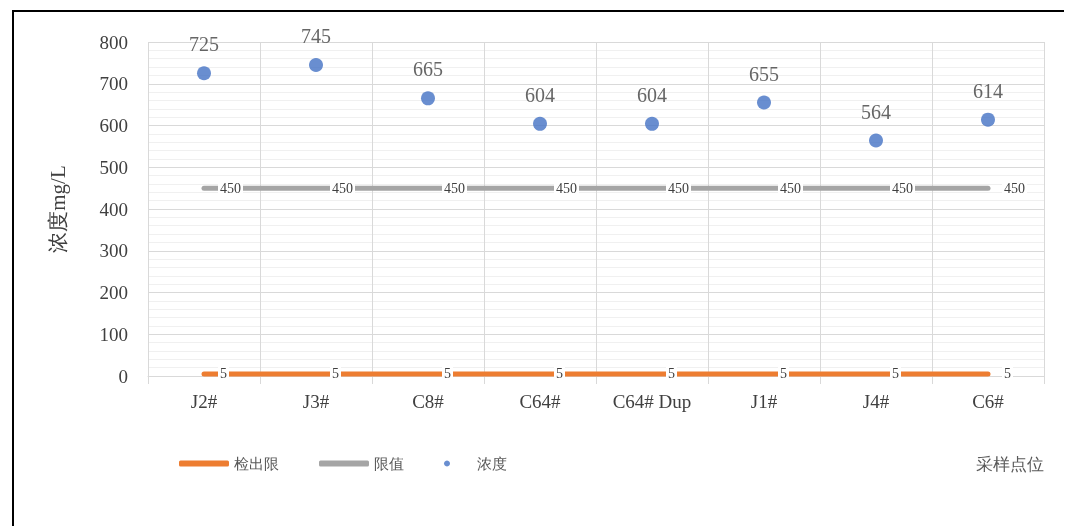 Image resolution: width=1068 pixels, height=530 pixels. I want to click on x-tick-label: C8#, so click(428, 401).